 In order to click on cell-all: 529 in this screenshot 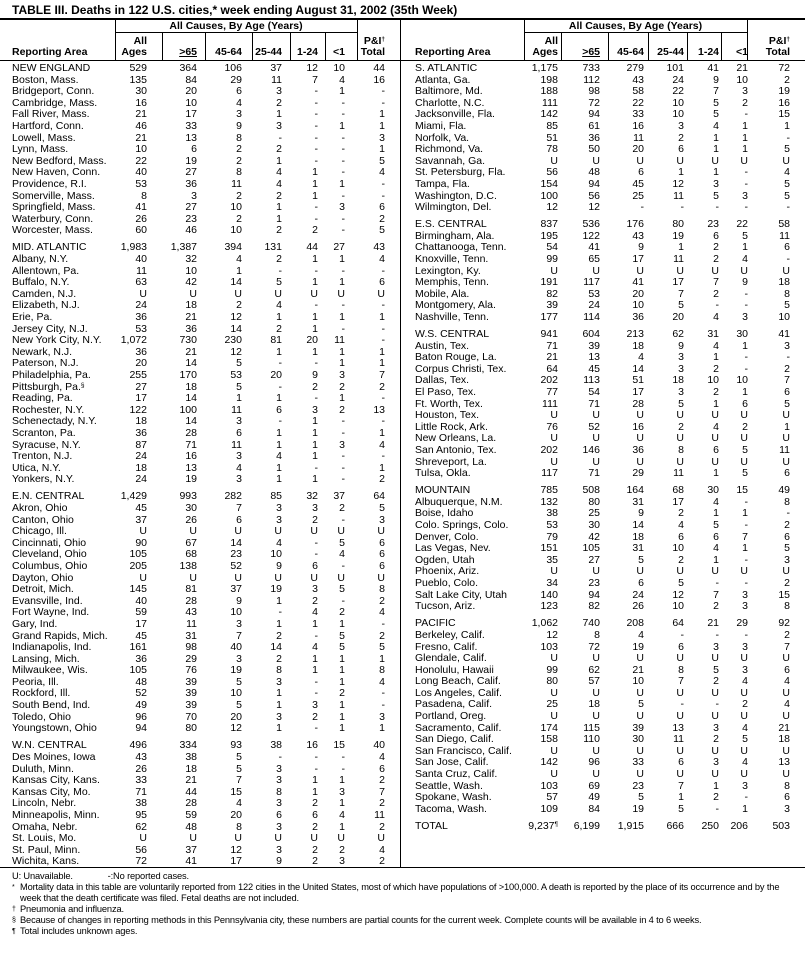, I will do `click(132, 68)`.